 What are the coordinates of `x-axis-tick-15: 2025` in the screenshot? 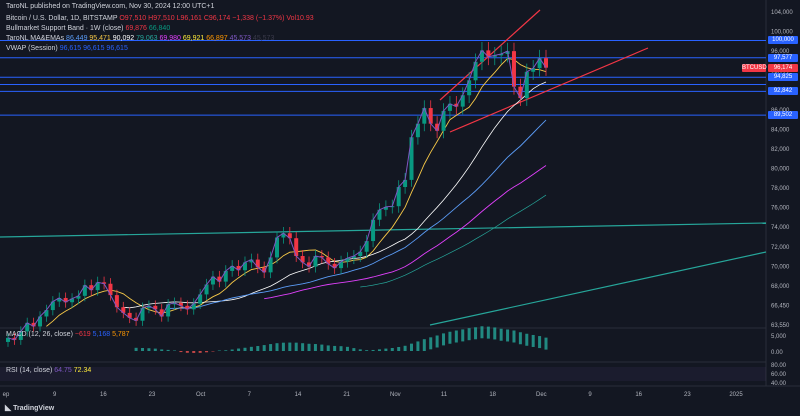 It's located at (736, 395).